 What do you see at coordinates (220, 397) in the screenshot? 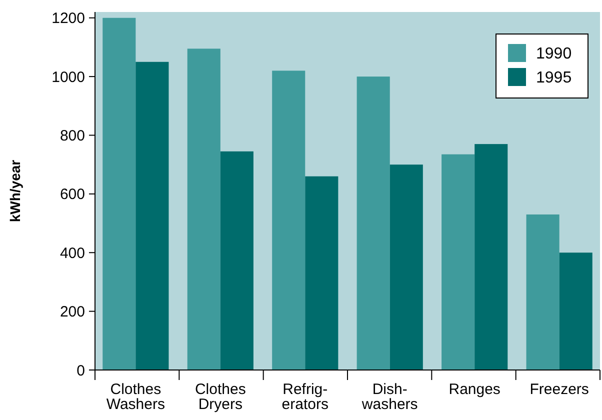
I see `x-tick-label: Clothes Dryers` at bounding box center [220, 397].